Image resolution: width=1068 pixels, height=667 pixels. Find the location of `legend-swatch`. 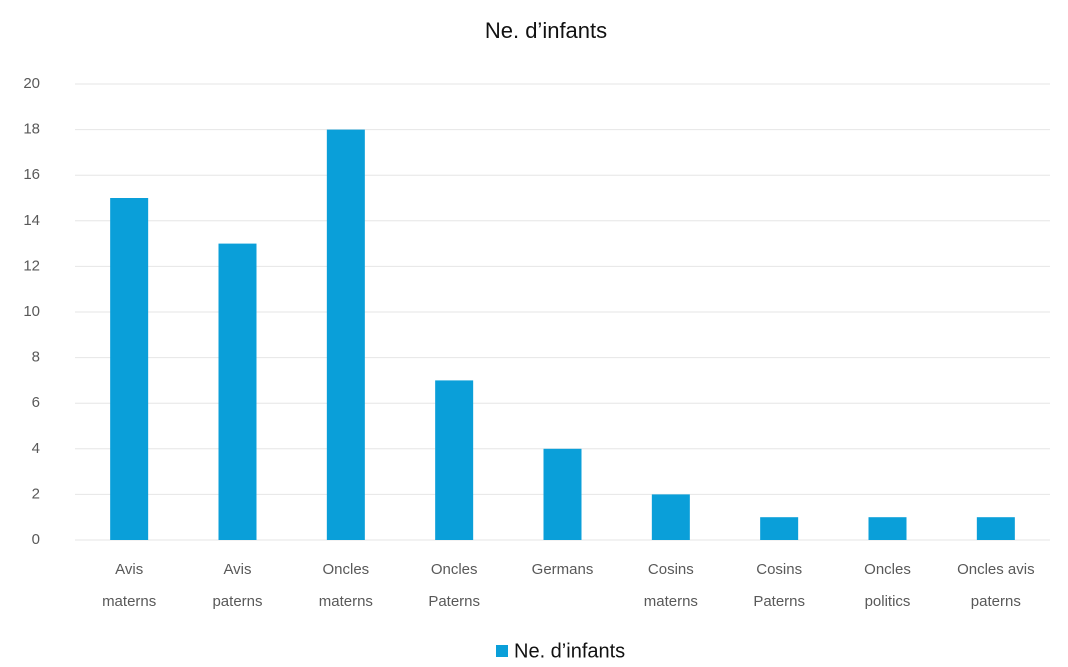

legend-swatch is located at coordinates (502, 651).